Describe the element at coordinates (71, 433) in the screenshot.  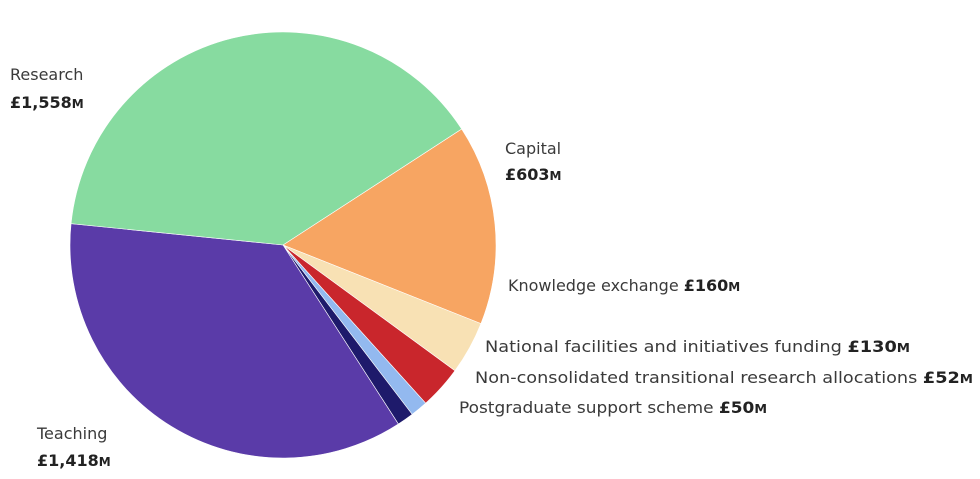
I see `label-teaching-name: Teaching` at that location.